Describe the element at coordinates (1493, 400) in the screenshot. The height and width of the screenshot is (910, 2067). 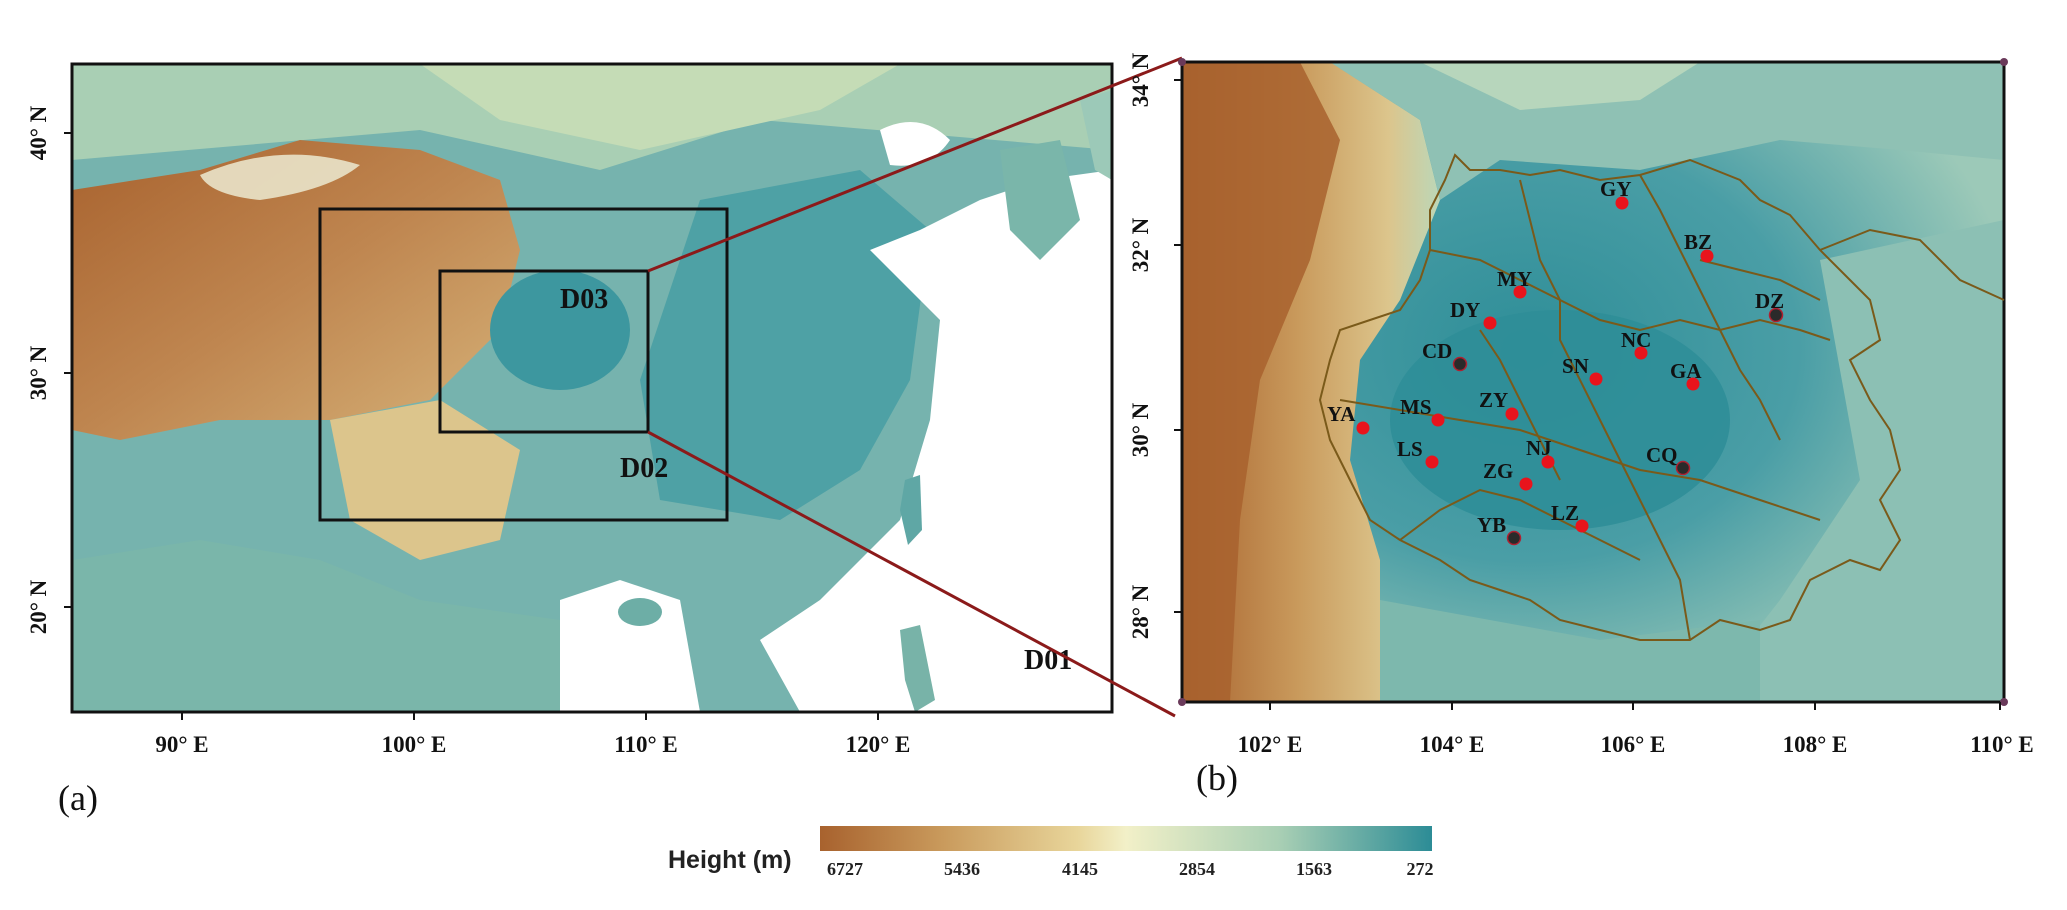
I see `station-label-zy: ZY` at that location.